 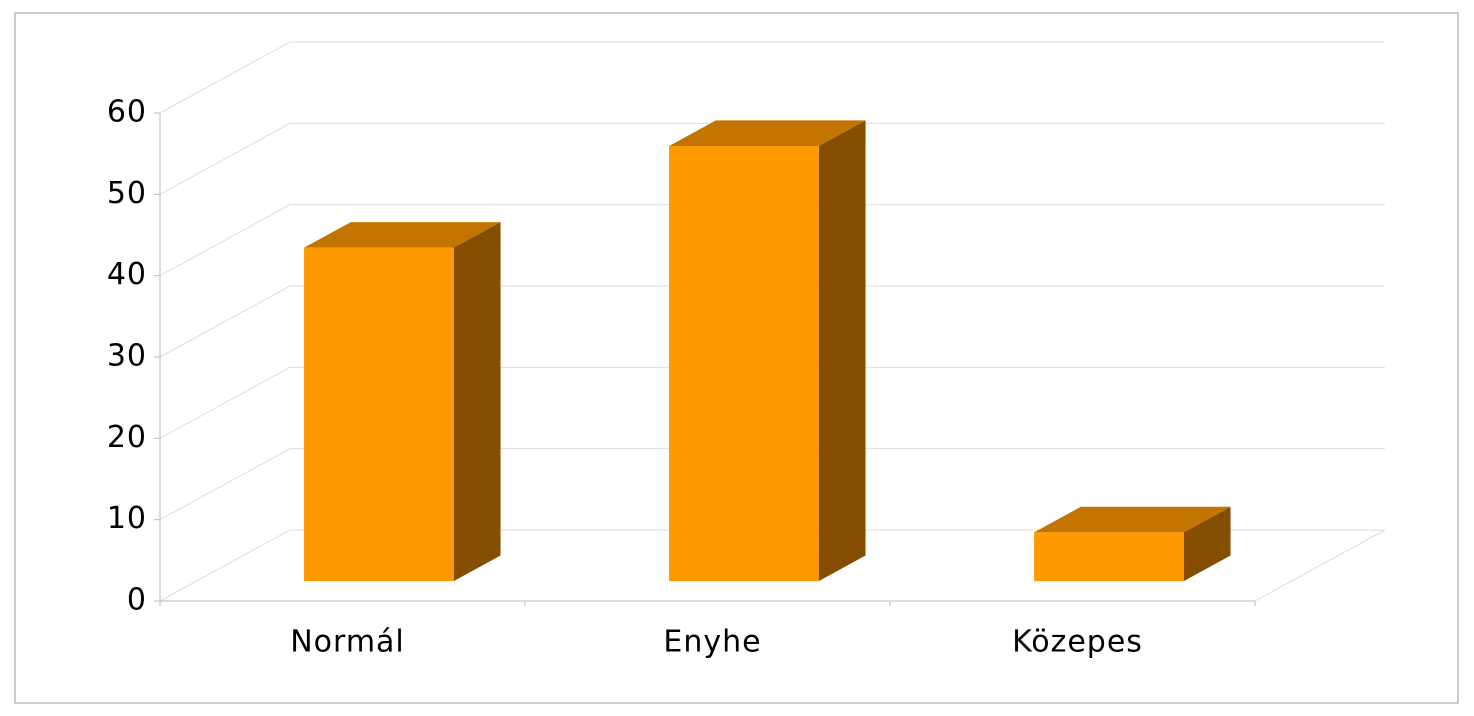 I want to click on x-tick-label: Enyhe, so click(x=712, y=642).